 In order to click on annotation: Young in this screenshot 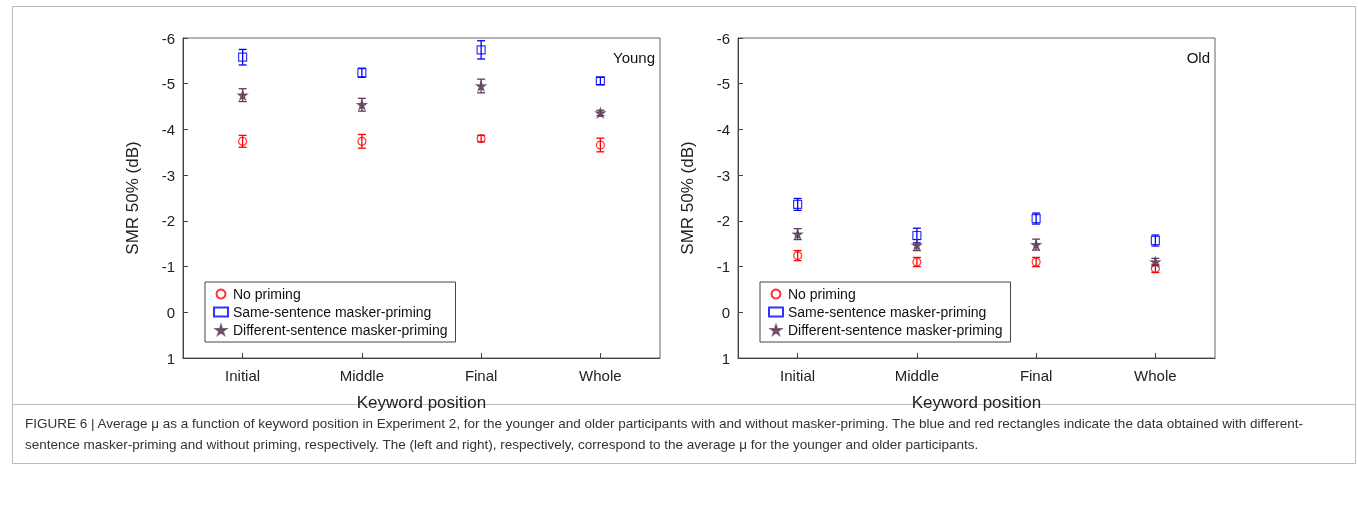, I will do `click(634, 57)`.